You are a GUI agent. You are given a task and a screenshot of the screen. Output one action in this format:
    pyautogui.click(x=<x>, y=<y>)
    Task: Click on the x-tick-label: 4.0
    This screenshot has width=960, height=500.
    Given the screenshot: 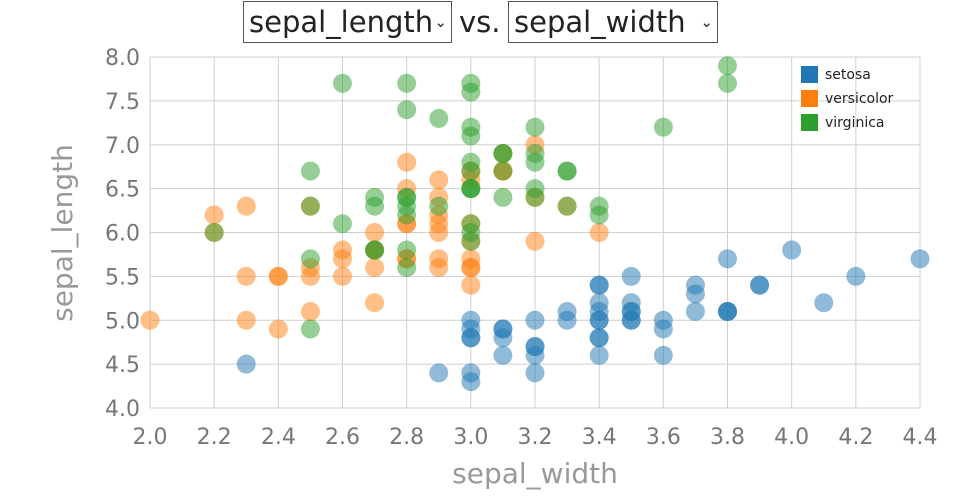 What is the action you would take?
    pyautogui.click(x=791, y=437)
    